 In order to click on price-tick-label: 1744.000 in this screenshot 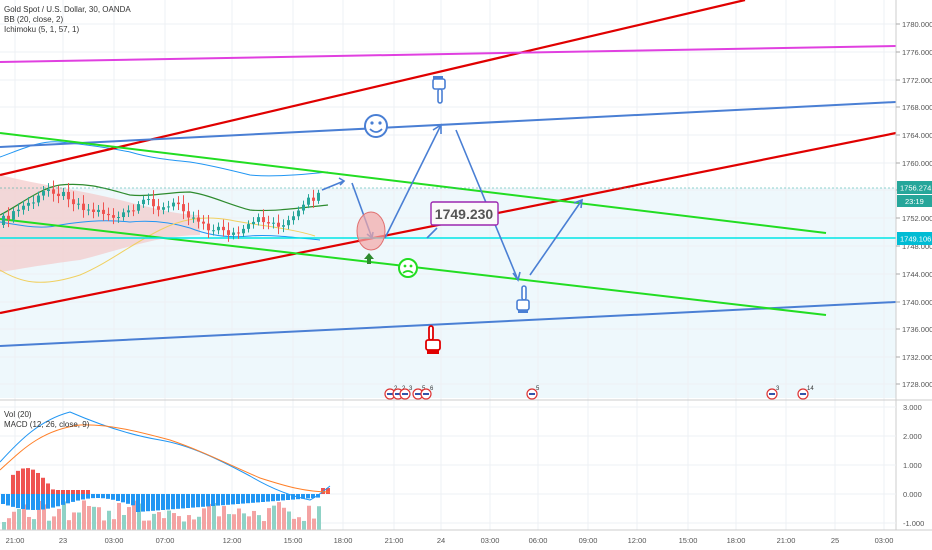, I will do `click(917, 274)`.